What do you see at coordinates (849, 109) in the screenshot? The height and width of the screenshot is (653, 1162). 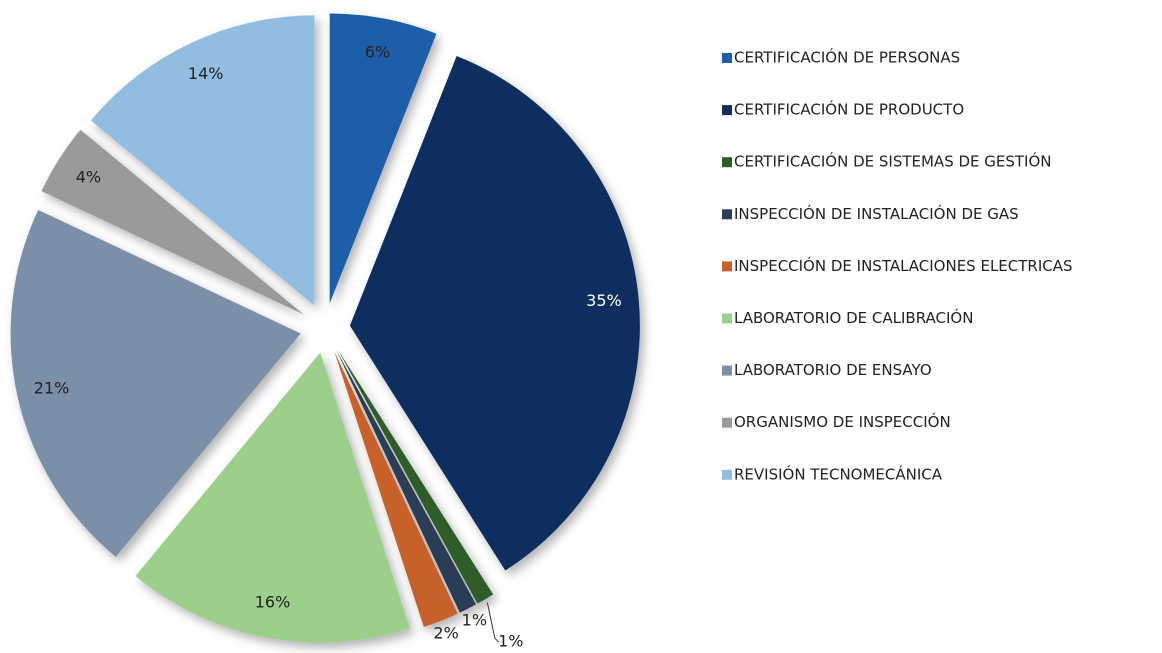 I see `legend-label: CERTIFICACIÓN DE PRODUCTO` at bounding box center [849, 109].